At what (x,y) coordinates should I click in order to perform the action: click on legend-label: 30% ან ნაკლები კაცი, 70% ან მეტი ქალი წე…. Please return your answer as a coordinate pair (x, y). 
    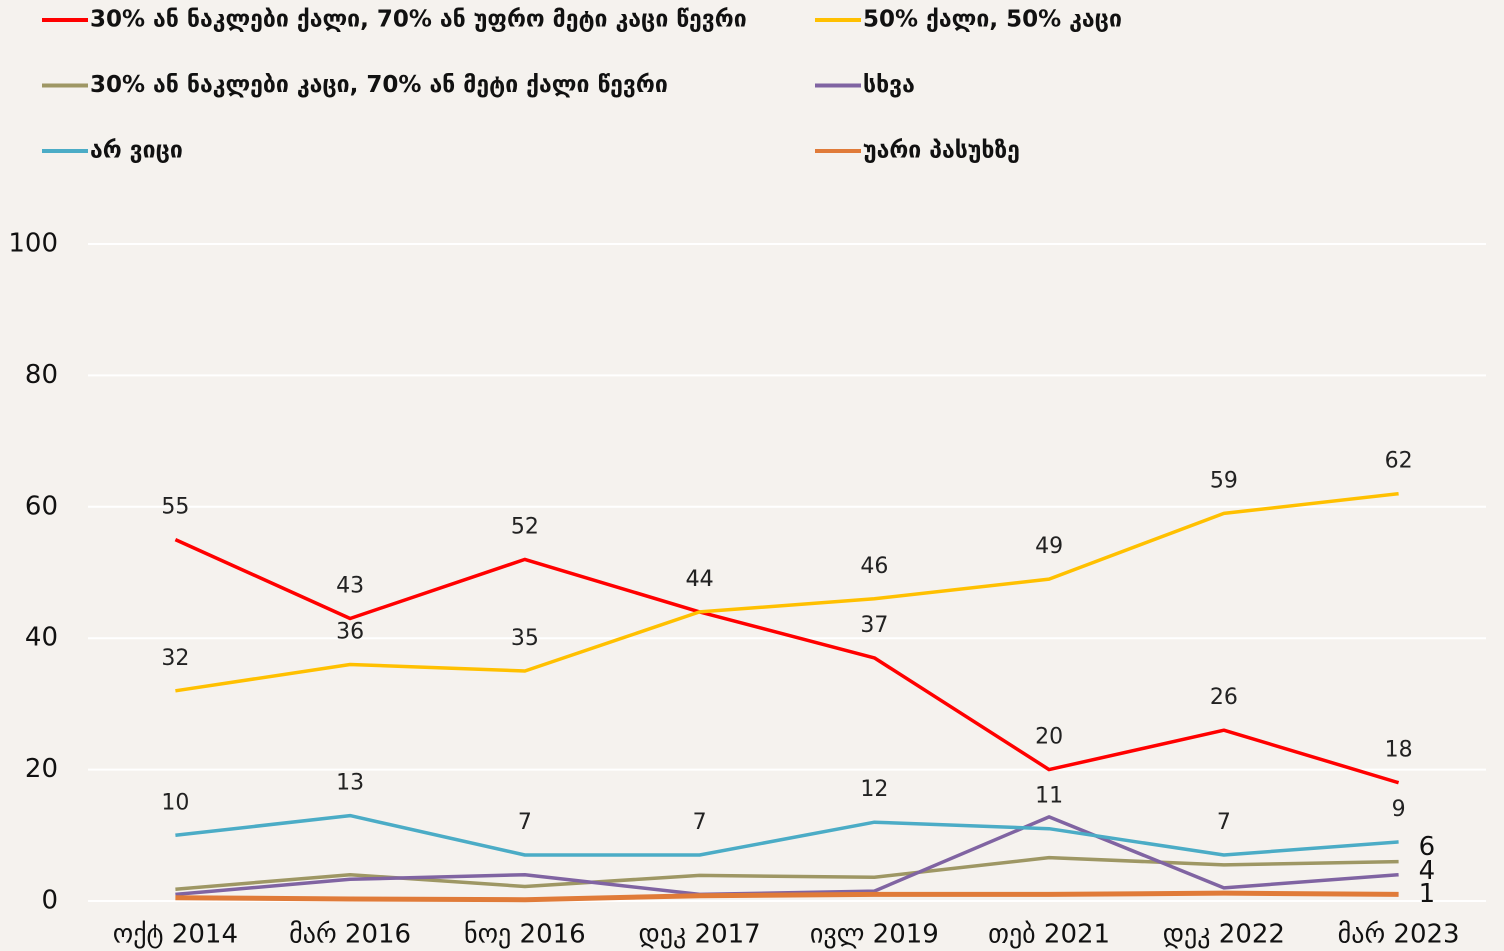
    Looking at the image, I should click on (379, 85).